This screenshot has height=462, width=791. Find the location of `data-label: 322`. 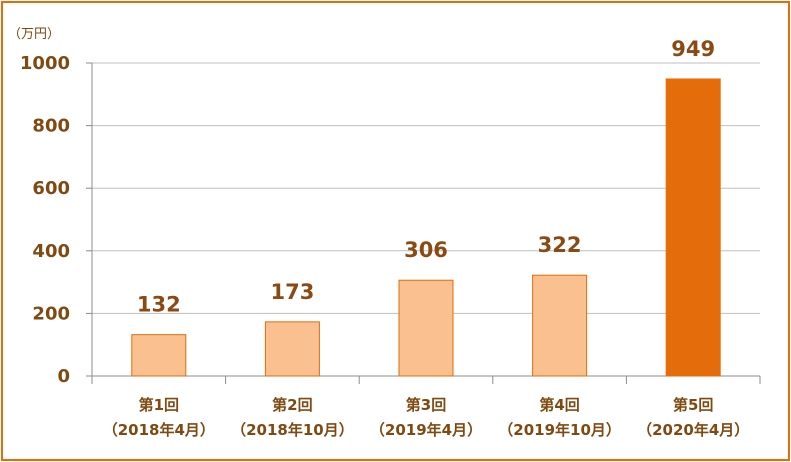

data-label: 322 is located at coordinates (560, 245).